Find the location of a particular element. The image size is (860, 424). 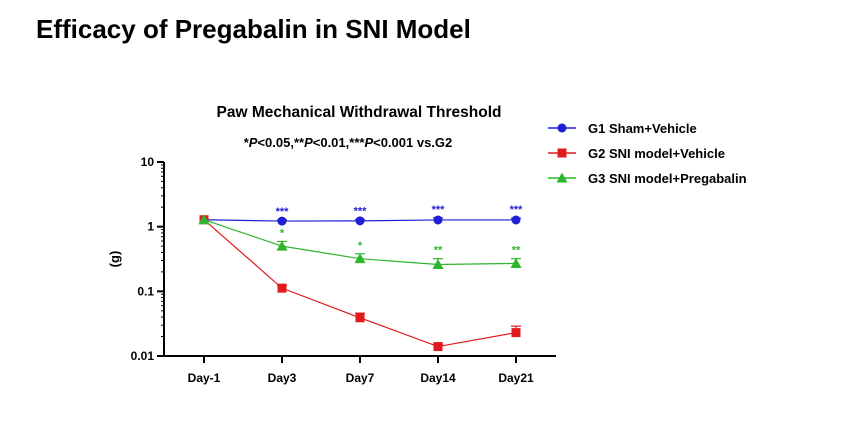

x-tick-label: Day14 is located at coordinates (438, 378).